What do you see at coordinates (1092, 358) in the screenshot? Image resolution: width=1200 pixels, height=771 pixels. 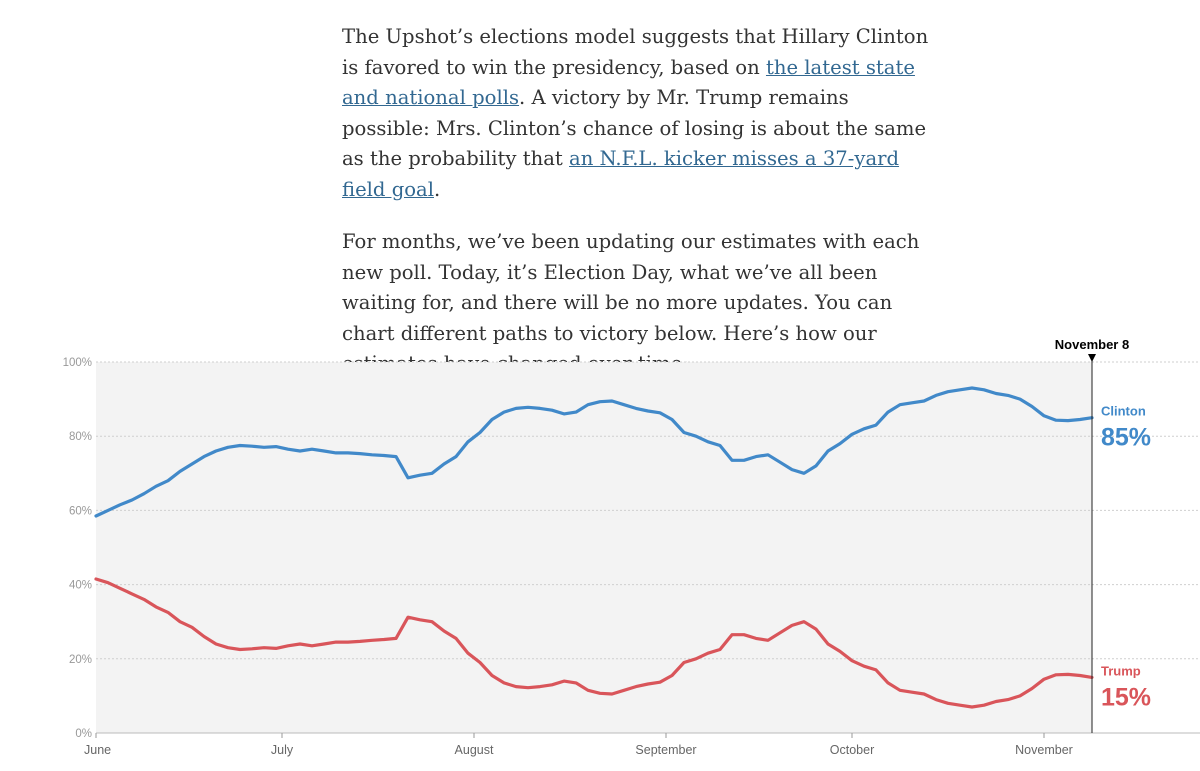 I see `marker-arrow-icon` at bounding box center [1092, 358].